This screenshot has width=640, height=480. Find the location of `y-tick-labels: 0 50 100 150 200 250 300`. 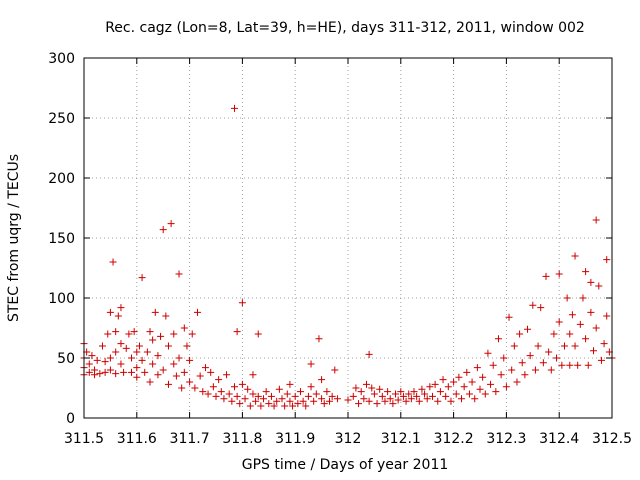

y-tick-labels: 0 50 100 150 200 250 300 is located at coordinates (61, 239).